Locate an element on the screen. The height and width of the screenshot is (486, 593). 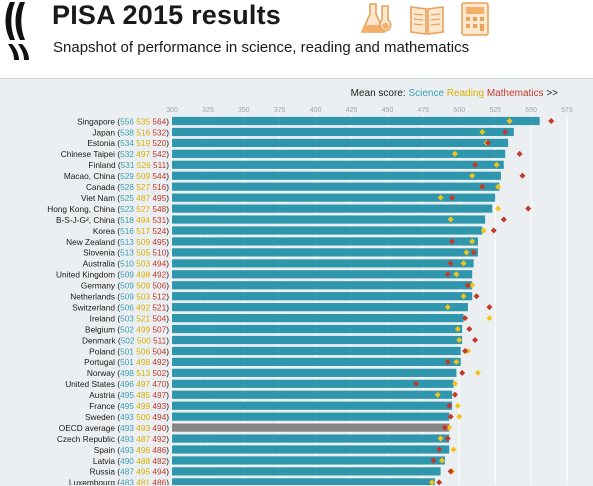
mathematics-score: 544 is located at coordinates (159, 176).